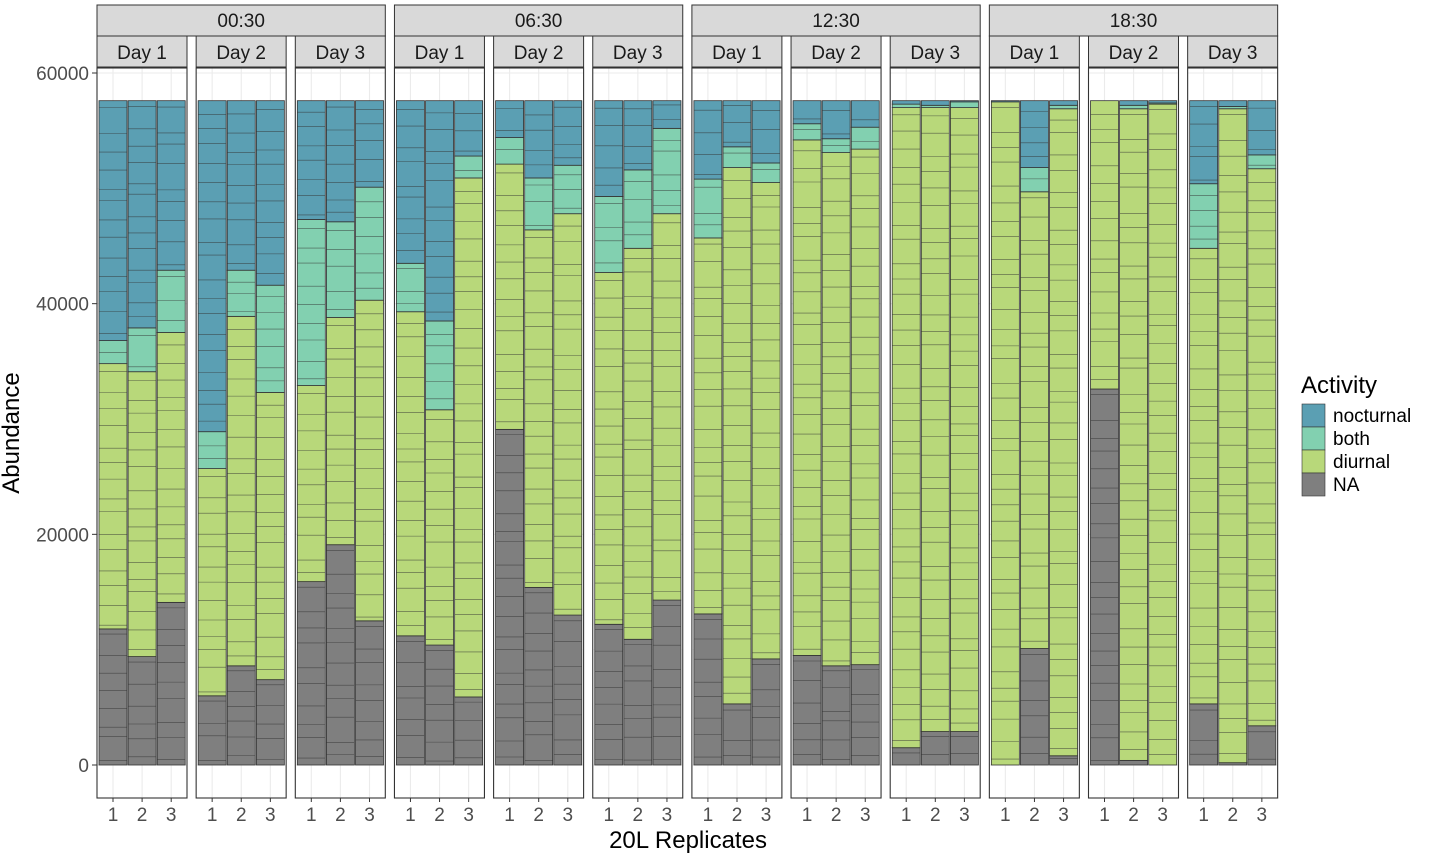 The width and height of the screenshot is (1433, 859). Describe the element at coordinates (1372, 416) in the screenshot. I see `legend-label: nocturnal` at that location.